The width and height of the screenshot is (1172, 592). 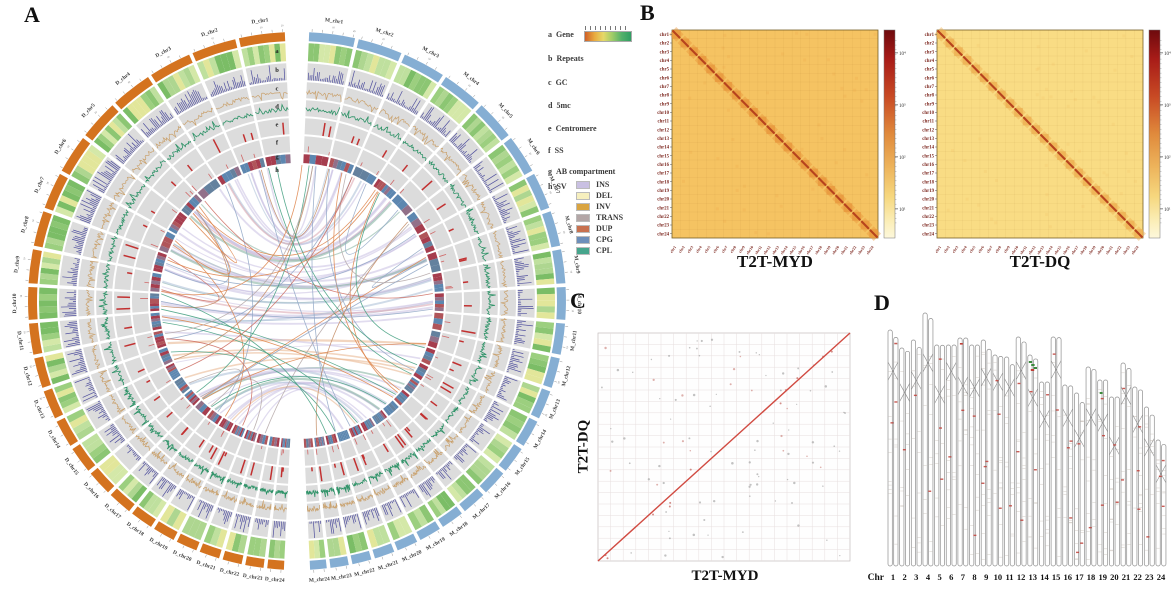 What do you see at coordinates (951, 577) in the screenshot?
I see `ideogram-chr-number: 6` at bounding box center [951, 577].